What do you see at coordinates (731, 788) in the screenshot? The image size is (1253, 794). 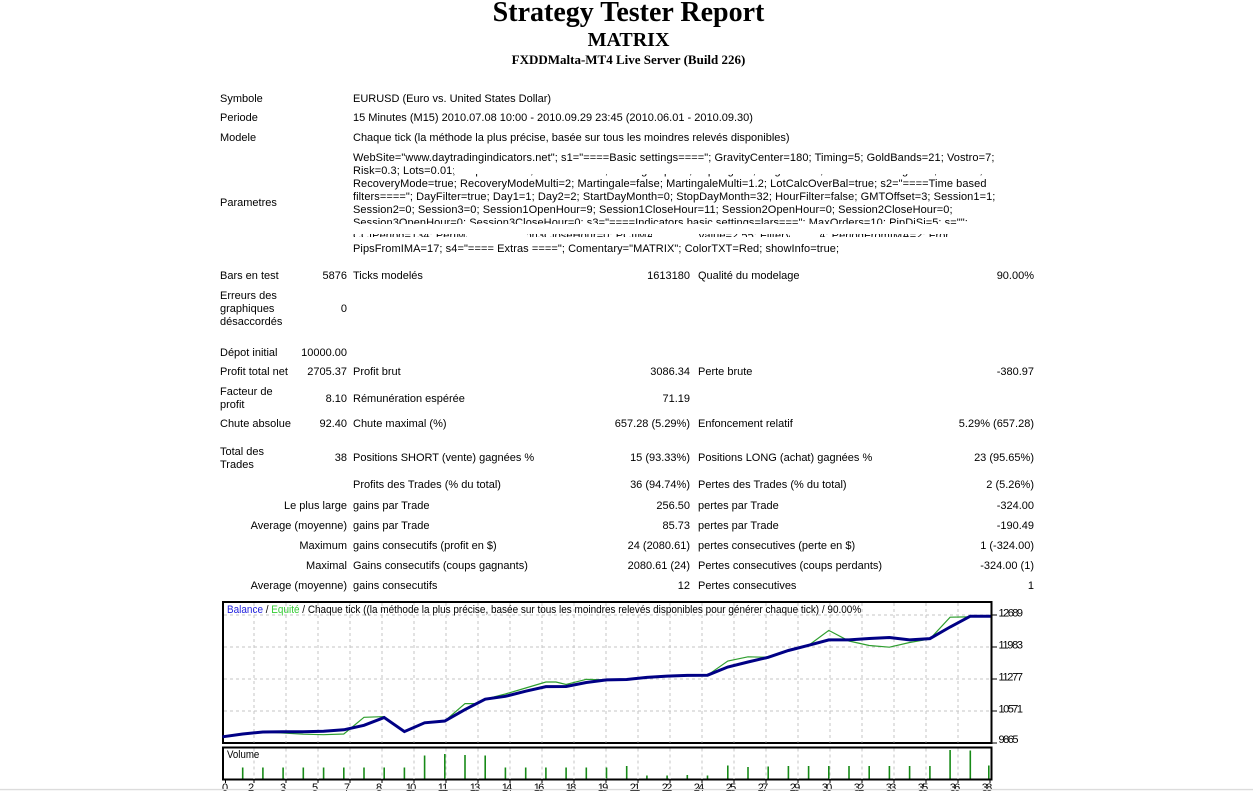 I see `svg-text: 25` at bounding box center [731, 788].